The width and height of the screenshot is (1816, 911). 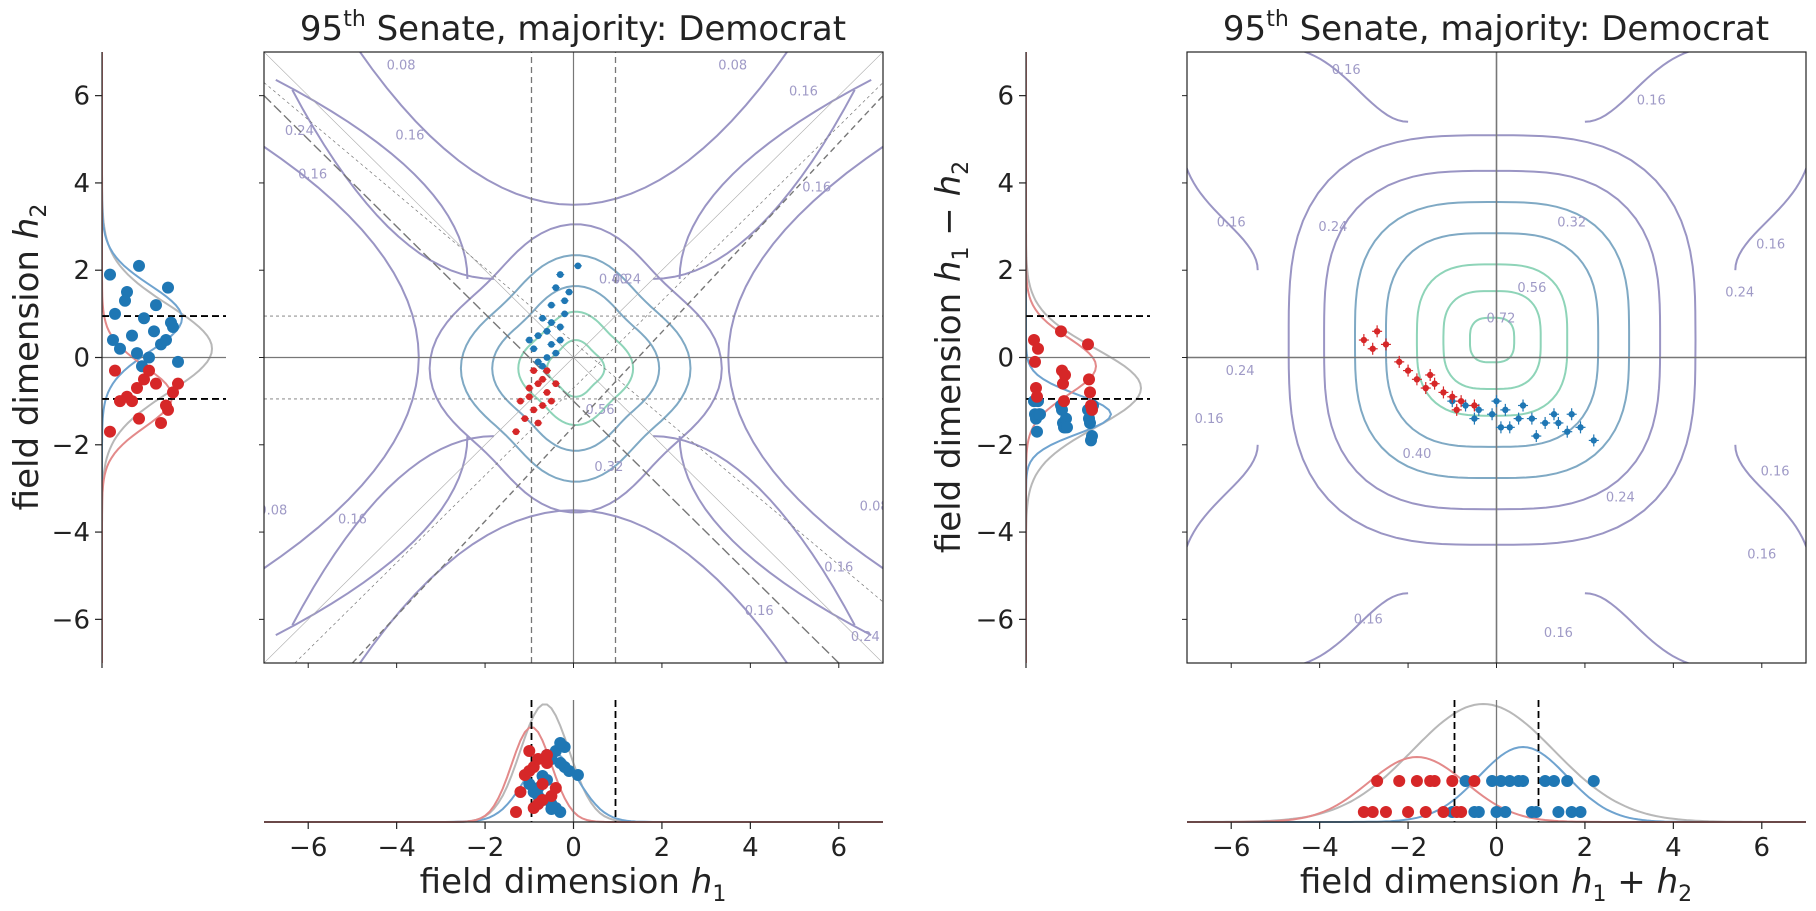 What do you see at coordinates (995, 620) in the screenshot?
I see `y-tick-label: −6` at bounding box center [995, 620].